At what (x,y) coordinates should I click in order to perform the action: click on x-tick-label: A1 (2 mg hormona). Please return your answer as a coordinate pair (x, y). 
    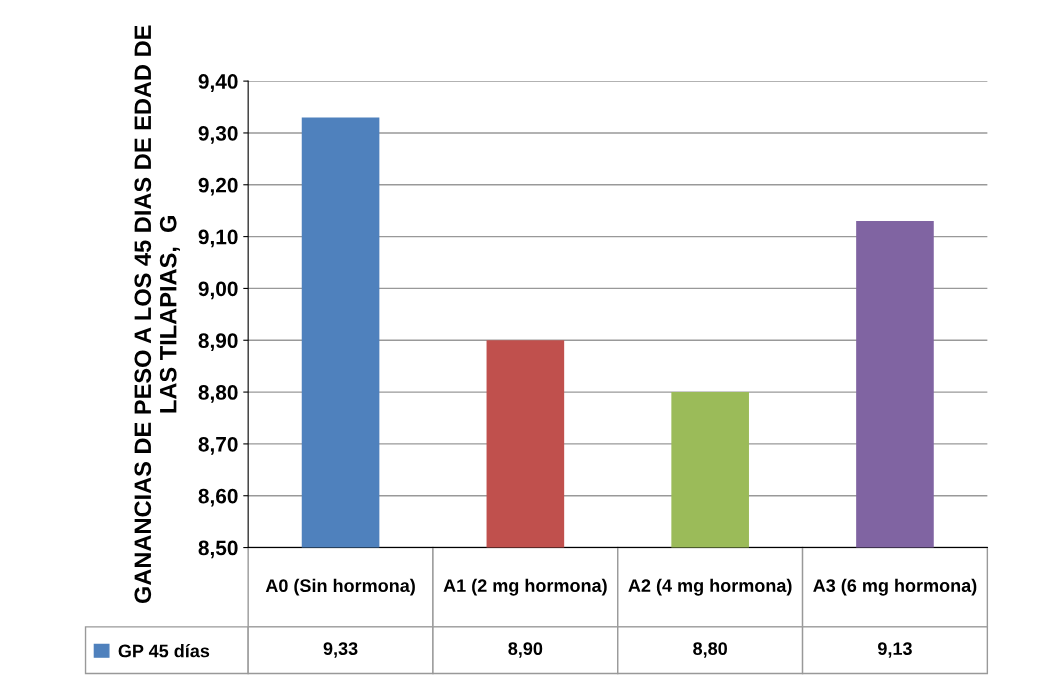
    Looking at the image, I should click on (525, 587).